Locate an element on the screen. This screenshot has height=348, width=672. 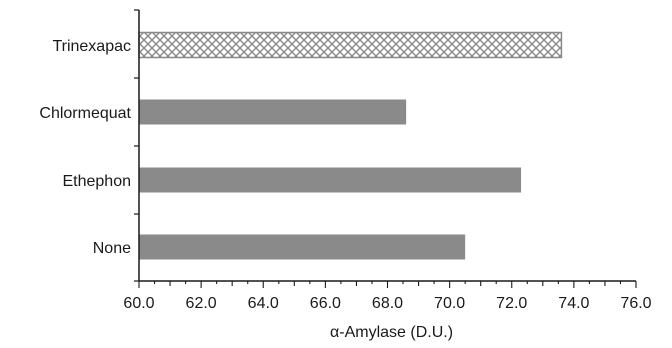
bar-trinexapac is located at coordinates (350, 45).